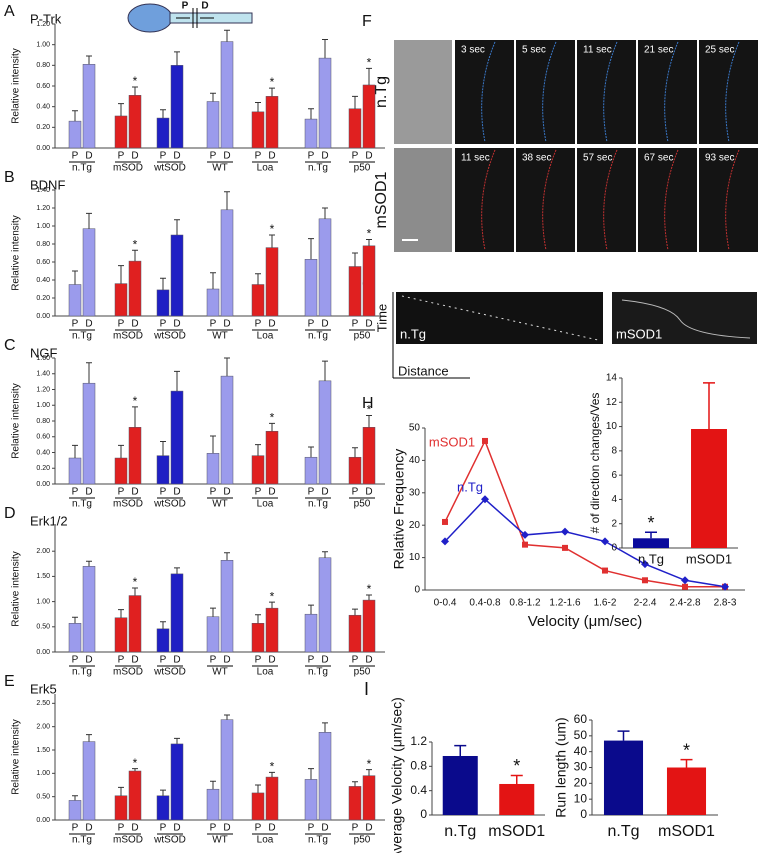  What do you see at coordinates (128, 336) in the screenshot?
I see `group-label: mSOD` at bounding box center [128, 336].